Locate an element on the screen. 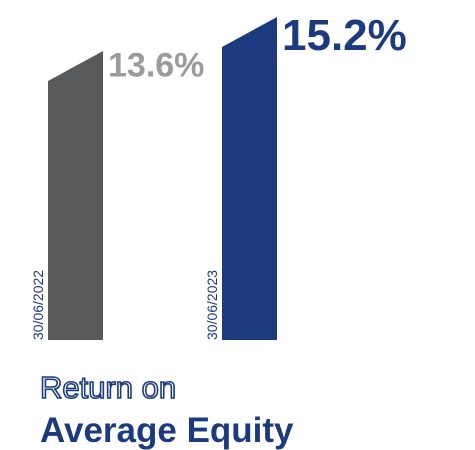 The height and width of the screenshot is (450, 475). chart-title-line: Average Equity is located at coordinates (167, 430).